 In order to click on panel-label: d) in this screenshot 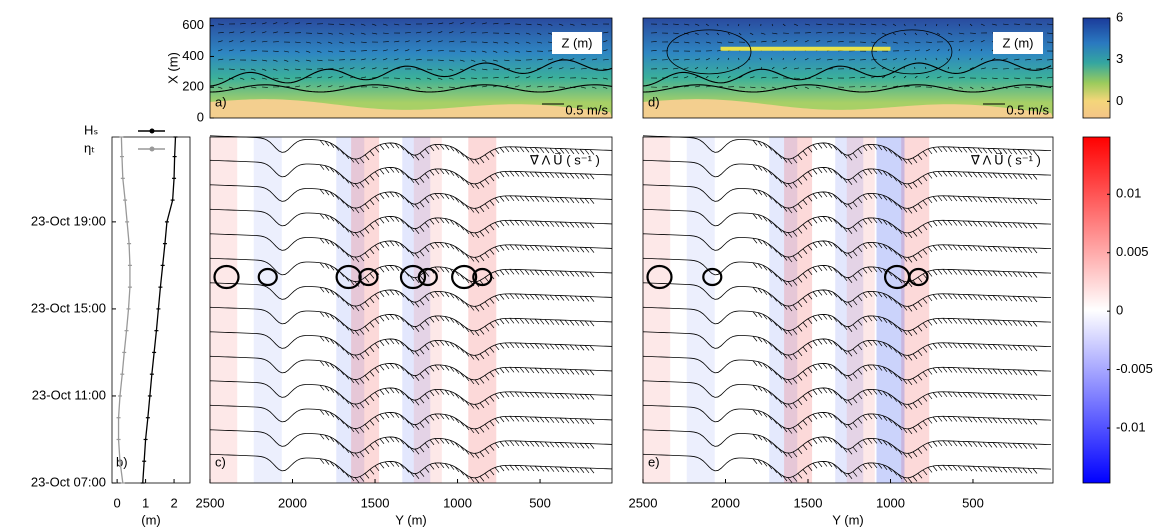, I will do `click(654, 101)`.